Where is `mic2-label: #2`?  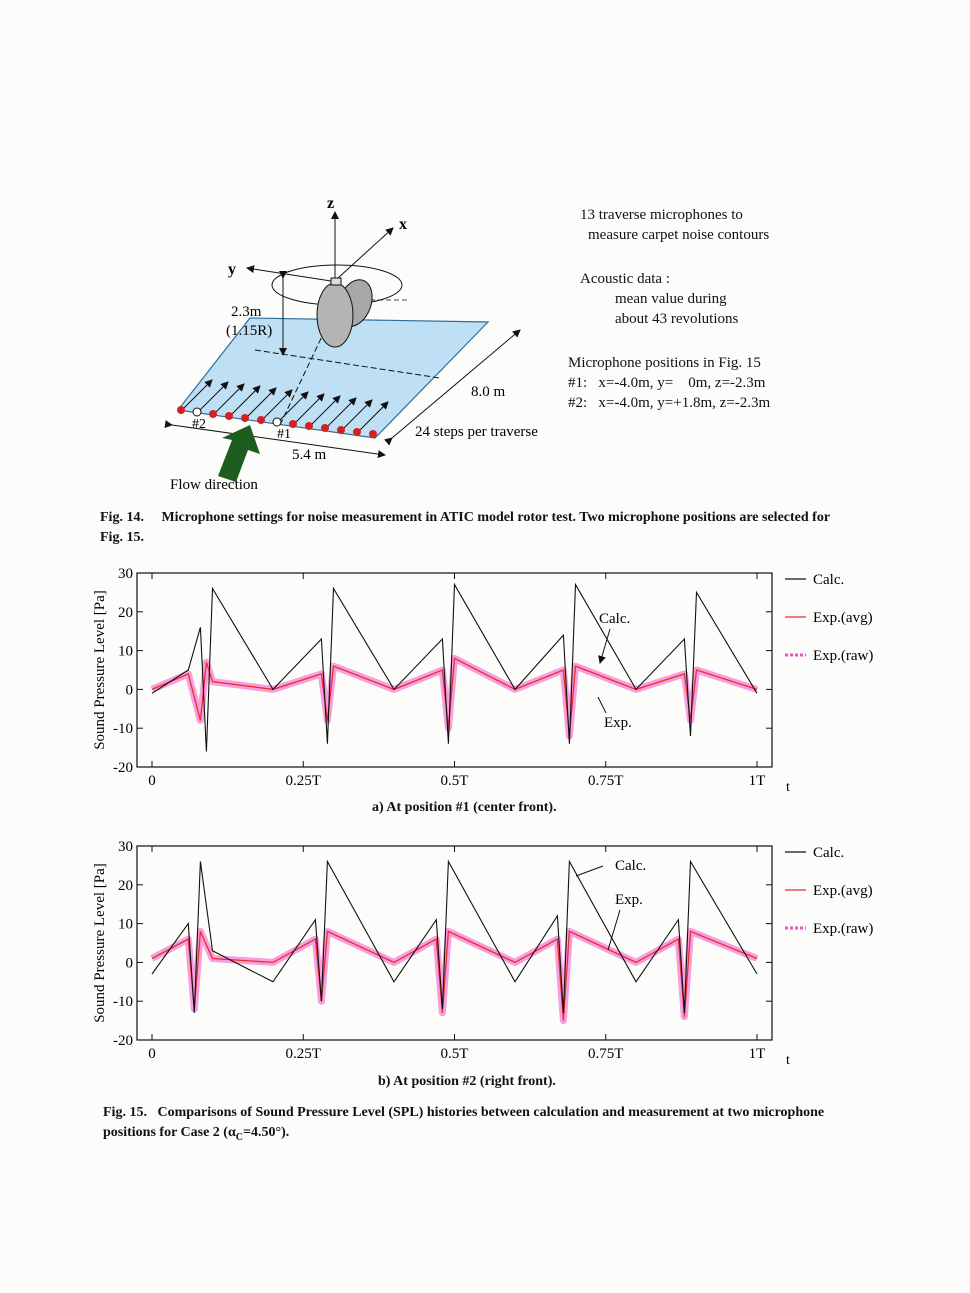 mic2-label: #2 is located at coordinates (199, 424).